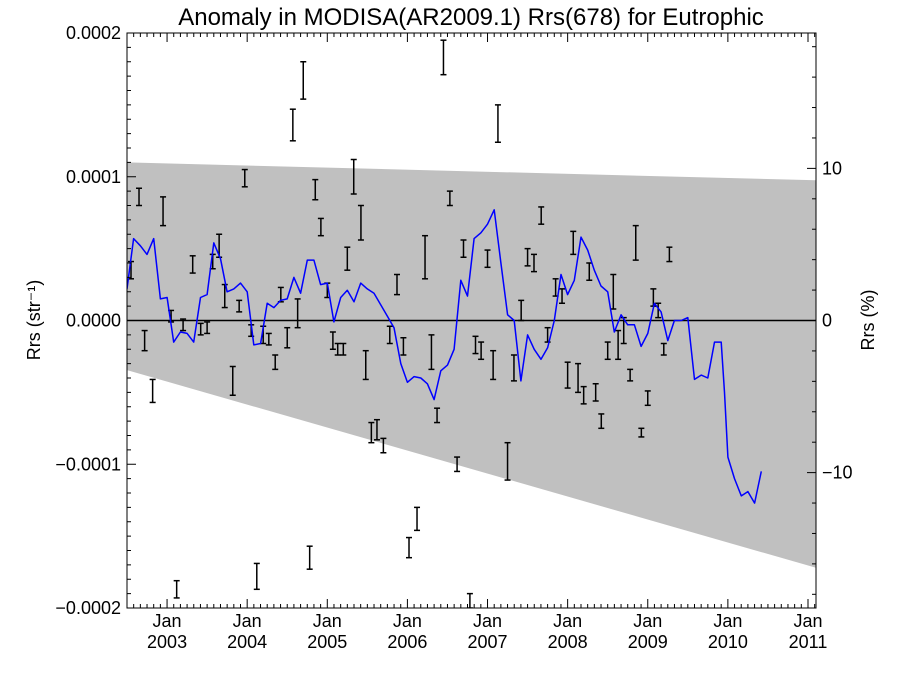  What do you see at coordinates (88, 608) in the screenshot?
I see `y-tick-label-left: −0.0002` at bounding box center [88, 608].